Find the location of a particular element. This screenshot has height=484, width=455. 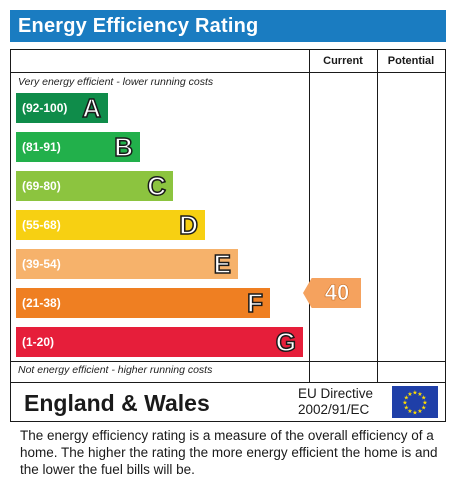

current-rating-arrow: 40 is located at coordinates (332, 293).